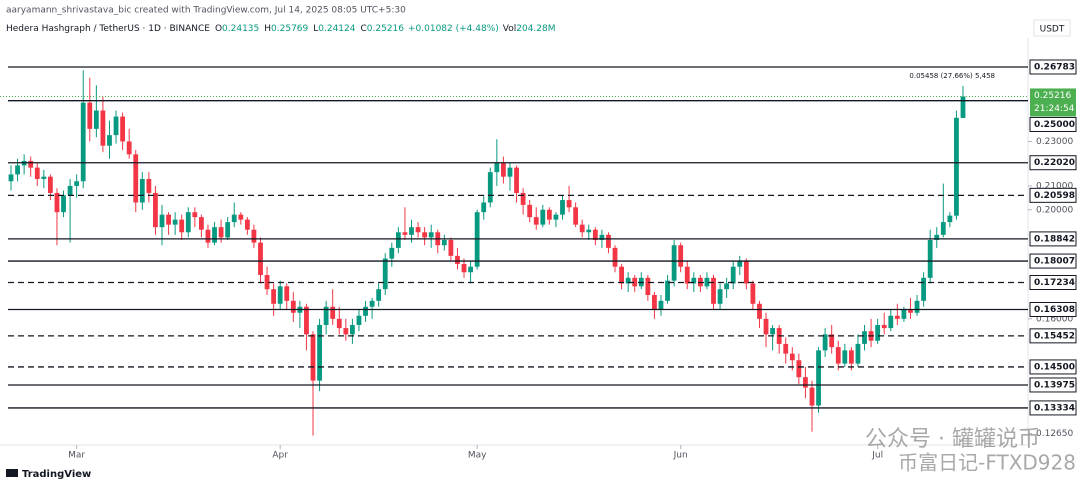 This screenshot has height=486, width=1080. I want to click on level-label: 0.26783, so click(1054, 67).